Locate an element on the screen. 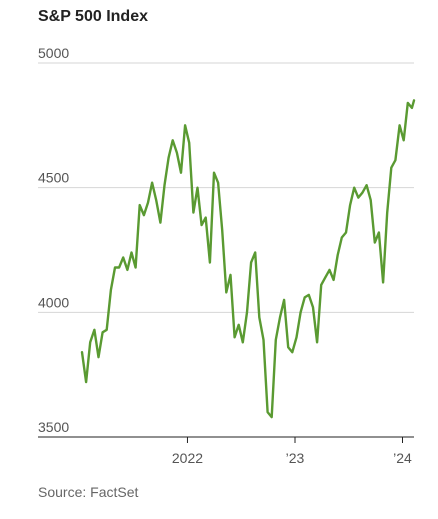 The width and height of the screenshot is (438, 519). x-tick-label: ’23 is located at coordinates (295, 458).